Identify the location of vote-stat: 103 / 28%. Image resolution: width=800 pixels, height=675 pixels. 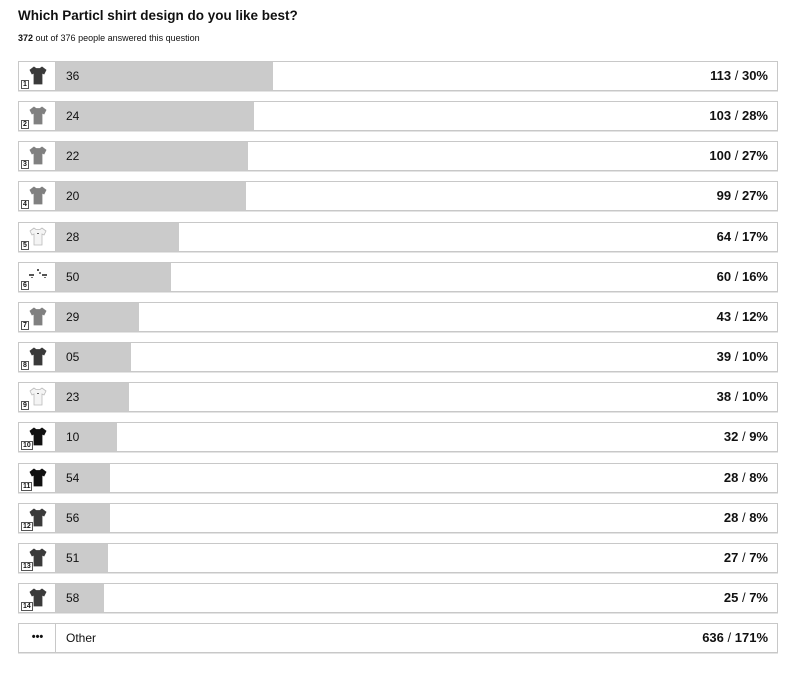
(738, 116).